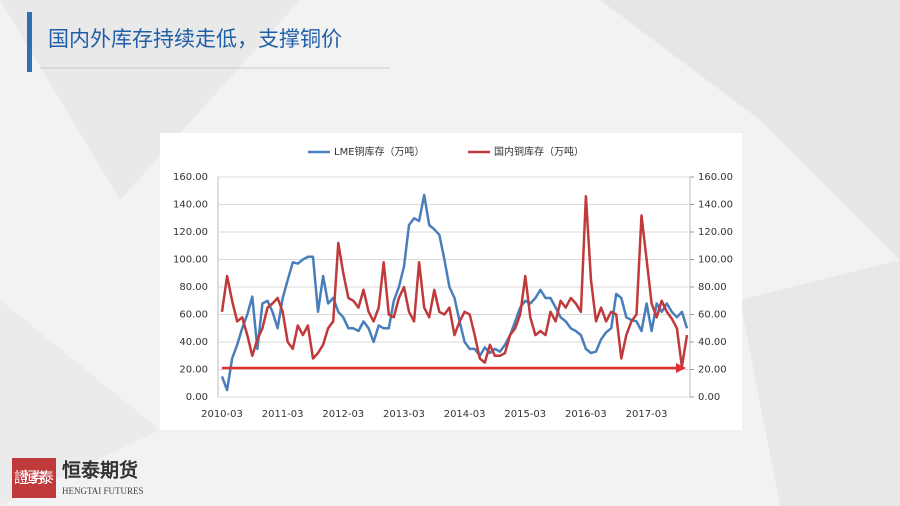 The width and height of the screenshot is (900, 506). I want to click on seal, so click(34, 478).